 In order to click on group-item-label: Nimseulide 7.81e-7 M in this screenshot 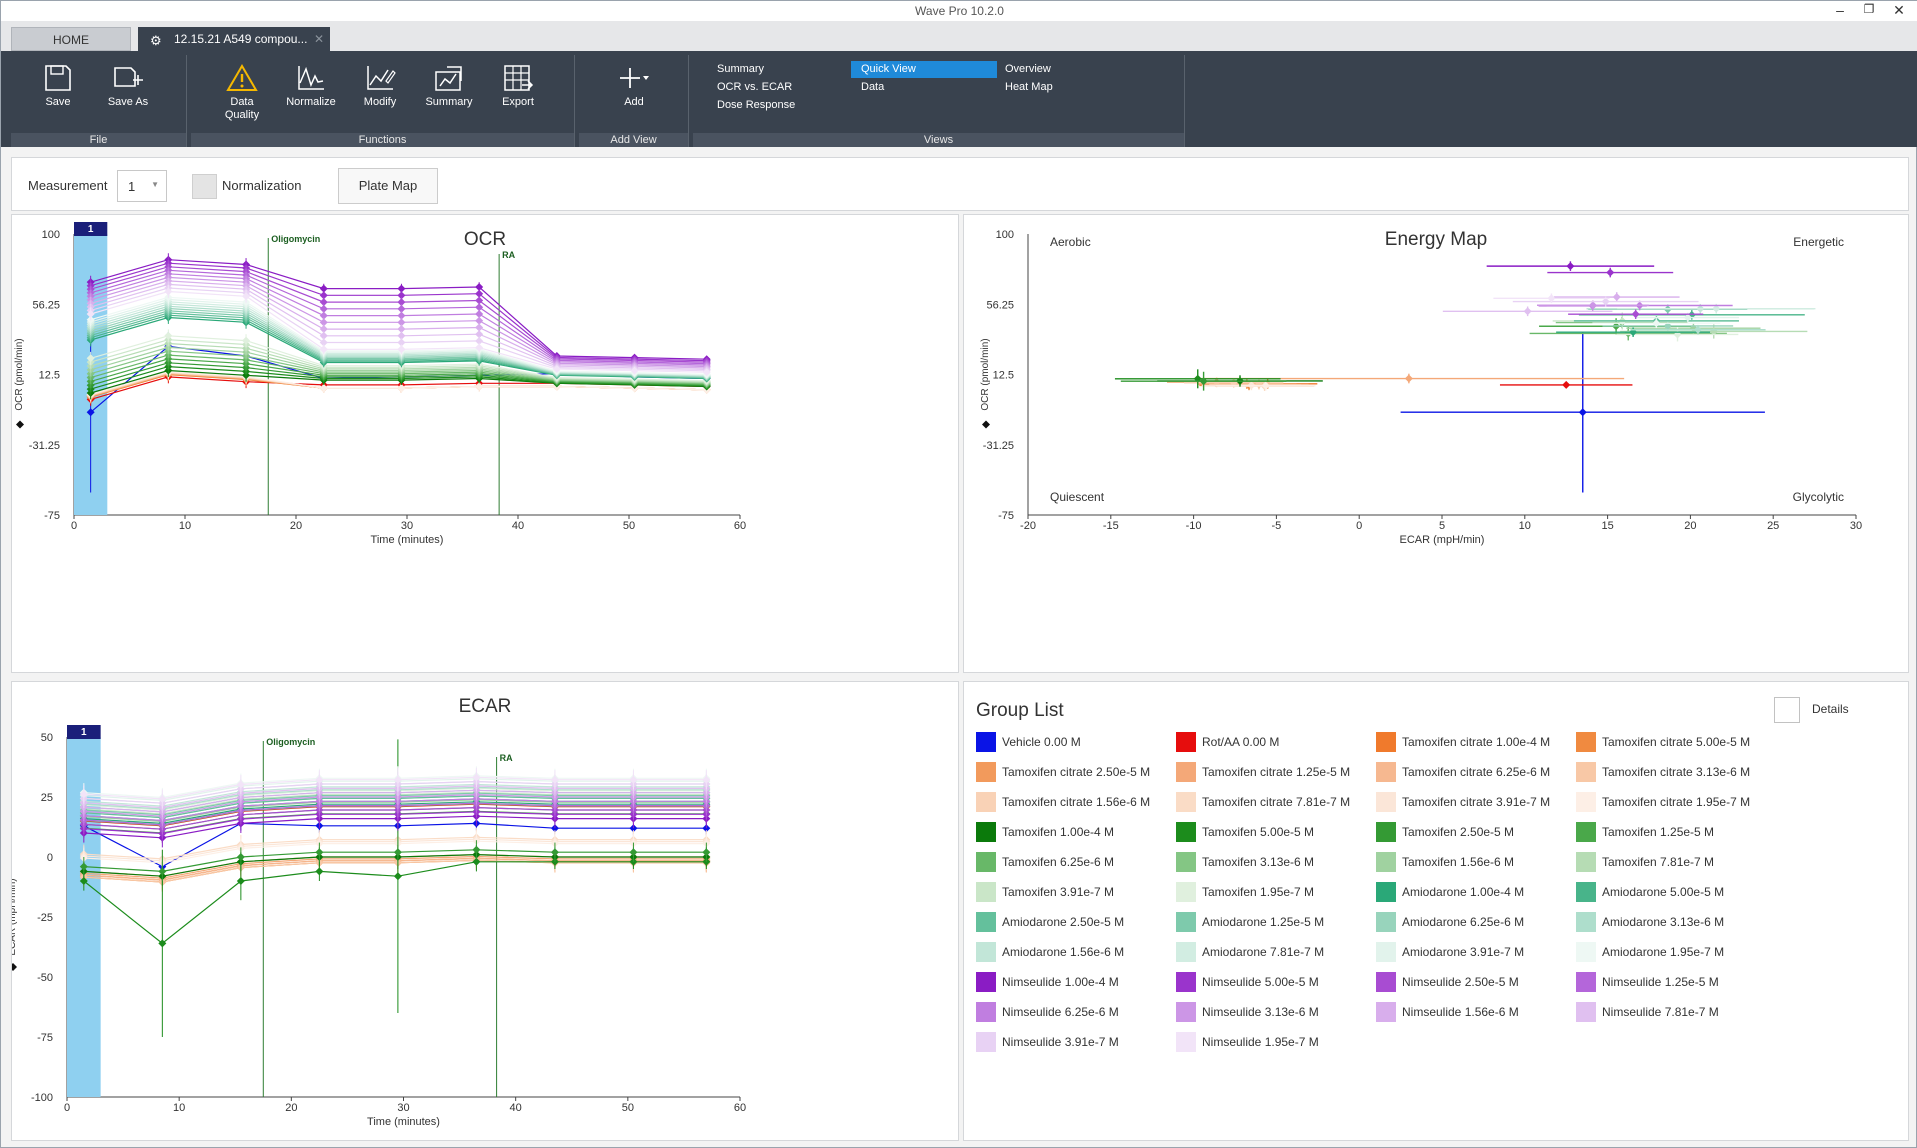, I will do `click(1660, 1012)`.